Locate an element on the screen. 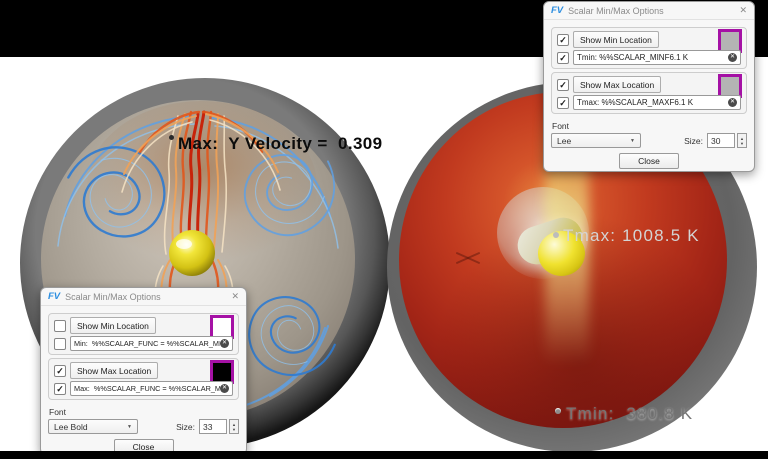  max-label-value: Tmax: %%SCALAR_MAXF6.1 K is located at coordinates (635, 102).